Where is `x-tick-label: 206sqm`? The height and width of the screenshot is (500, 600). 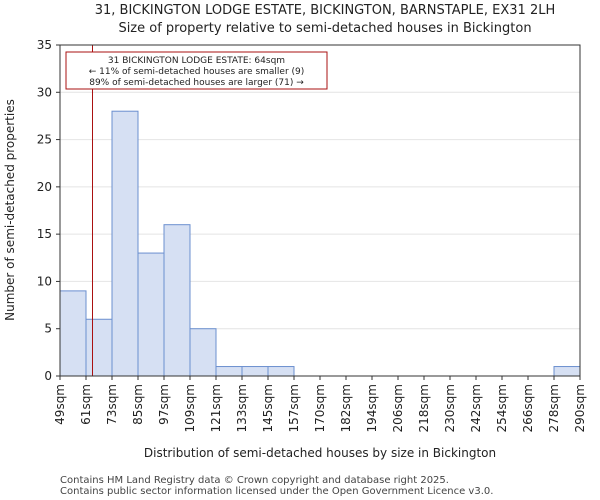 x-tick-label: 206sqm is located at coordinates (398, 408).